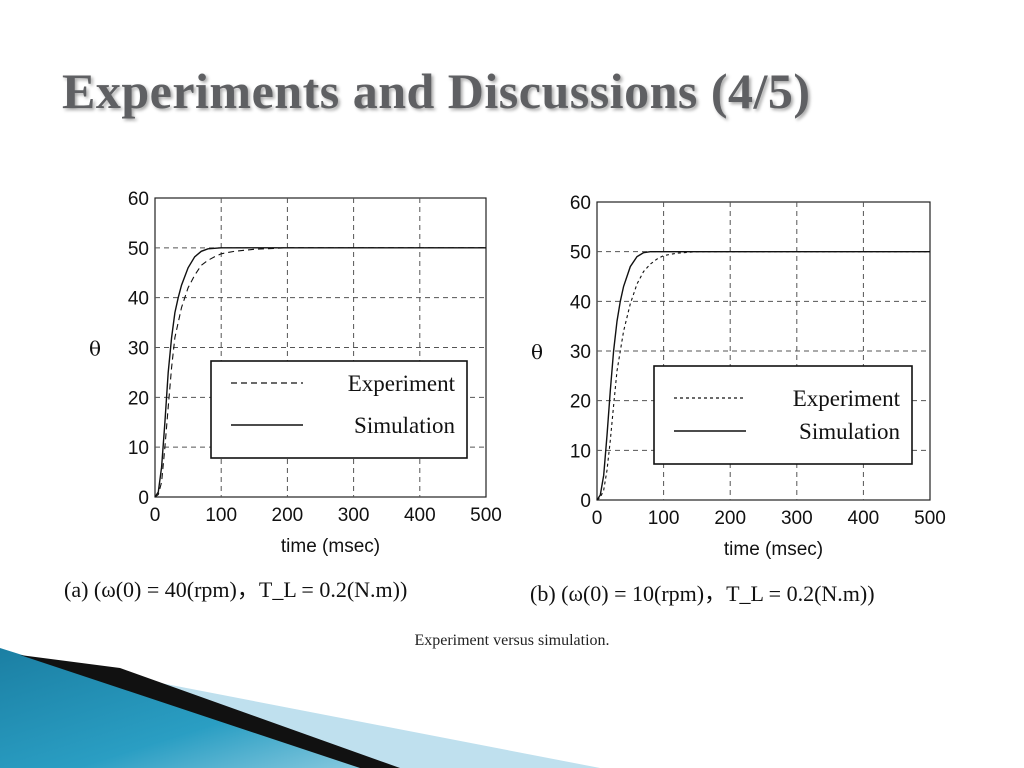 The height and width of the screenshot is (768, 1024). What do you see at coordinates (702, 593) in the screenshot?
I see `caption-b: (b) (ω(0) = 10(rpm)，T_L = 0.2(N.m))` at bounding box center [702, 593].